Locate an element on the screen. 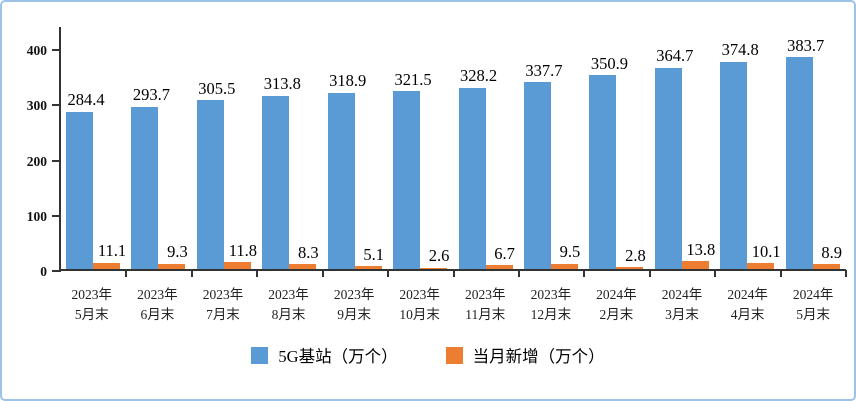 The width and height of the screenshot is (856, 401). category-label: 2023年 10月末 is located at coordinates (419, 305).